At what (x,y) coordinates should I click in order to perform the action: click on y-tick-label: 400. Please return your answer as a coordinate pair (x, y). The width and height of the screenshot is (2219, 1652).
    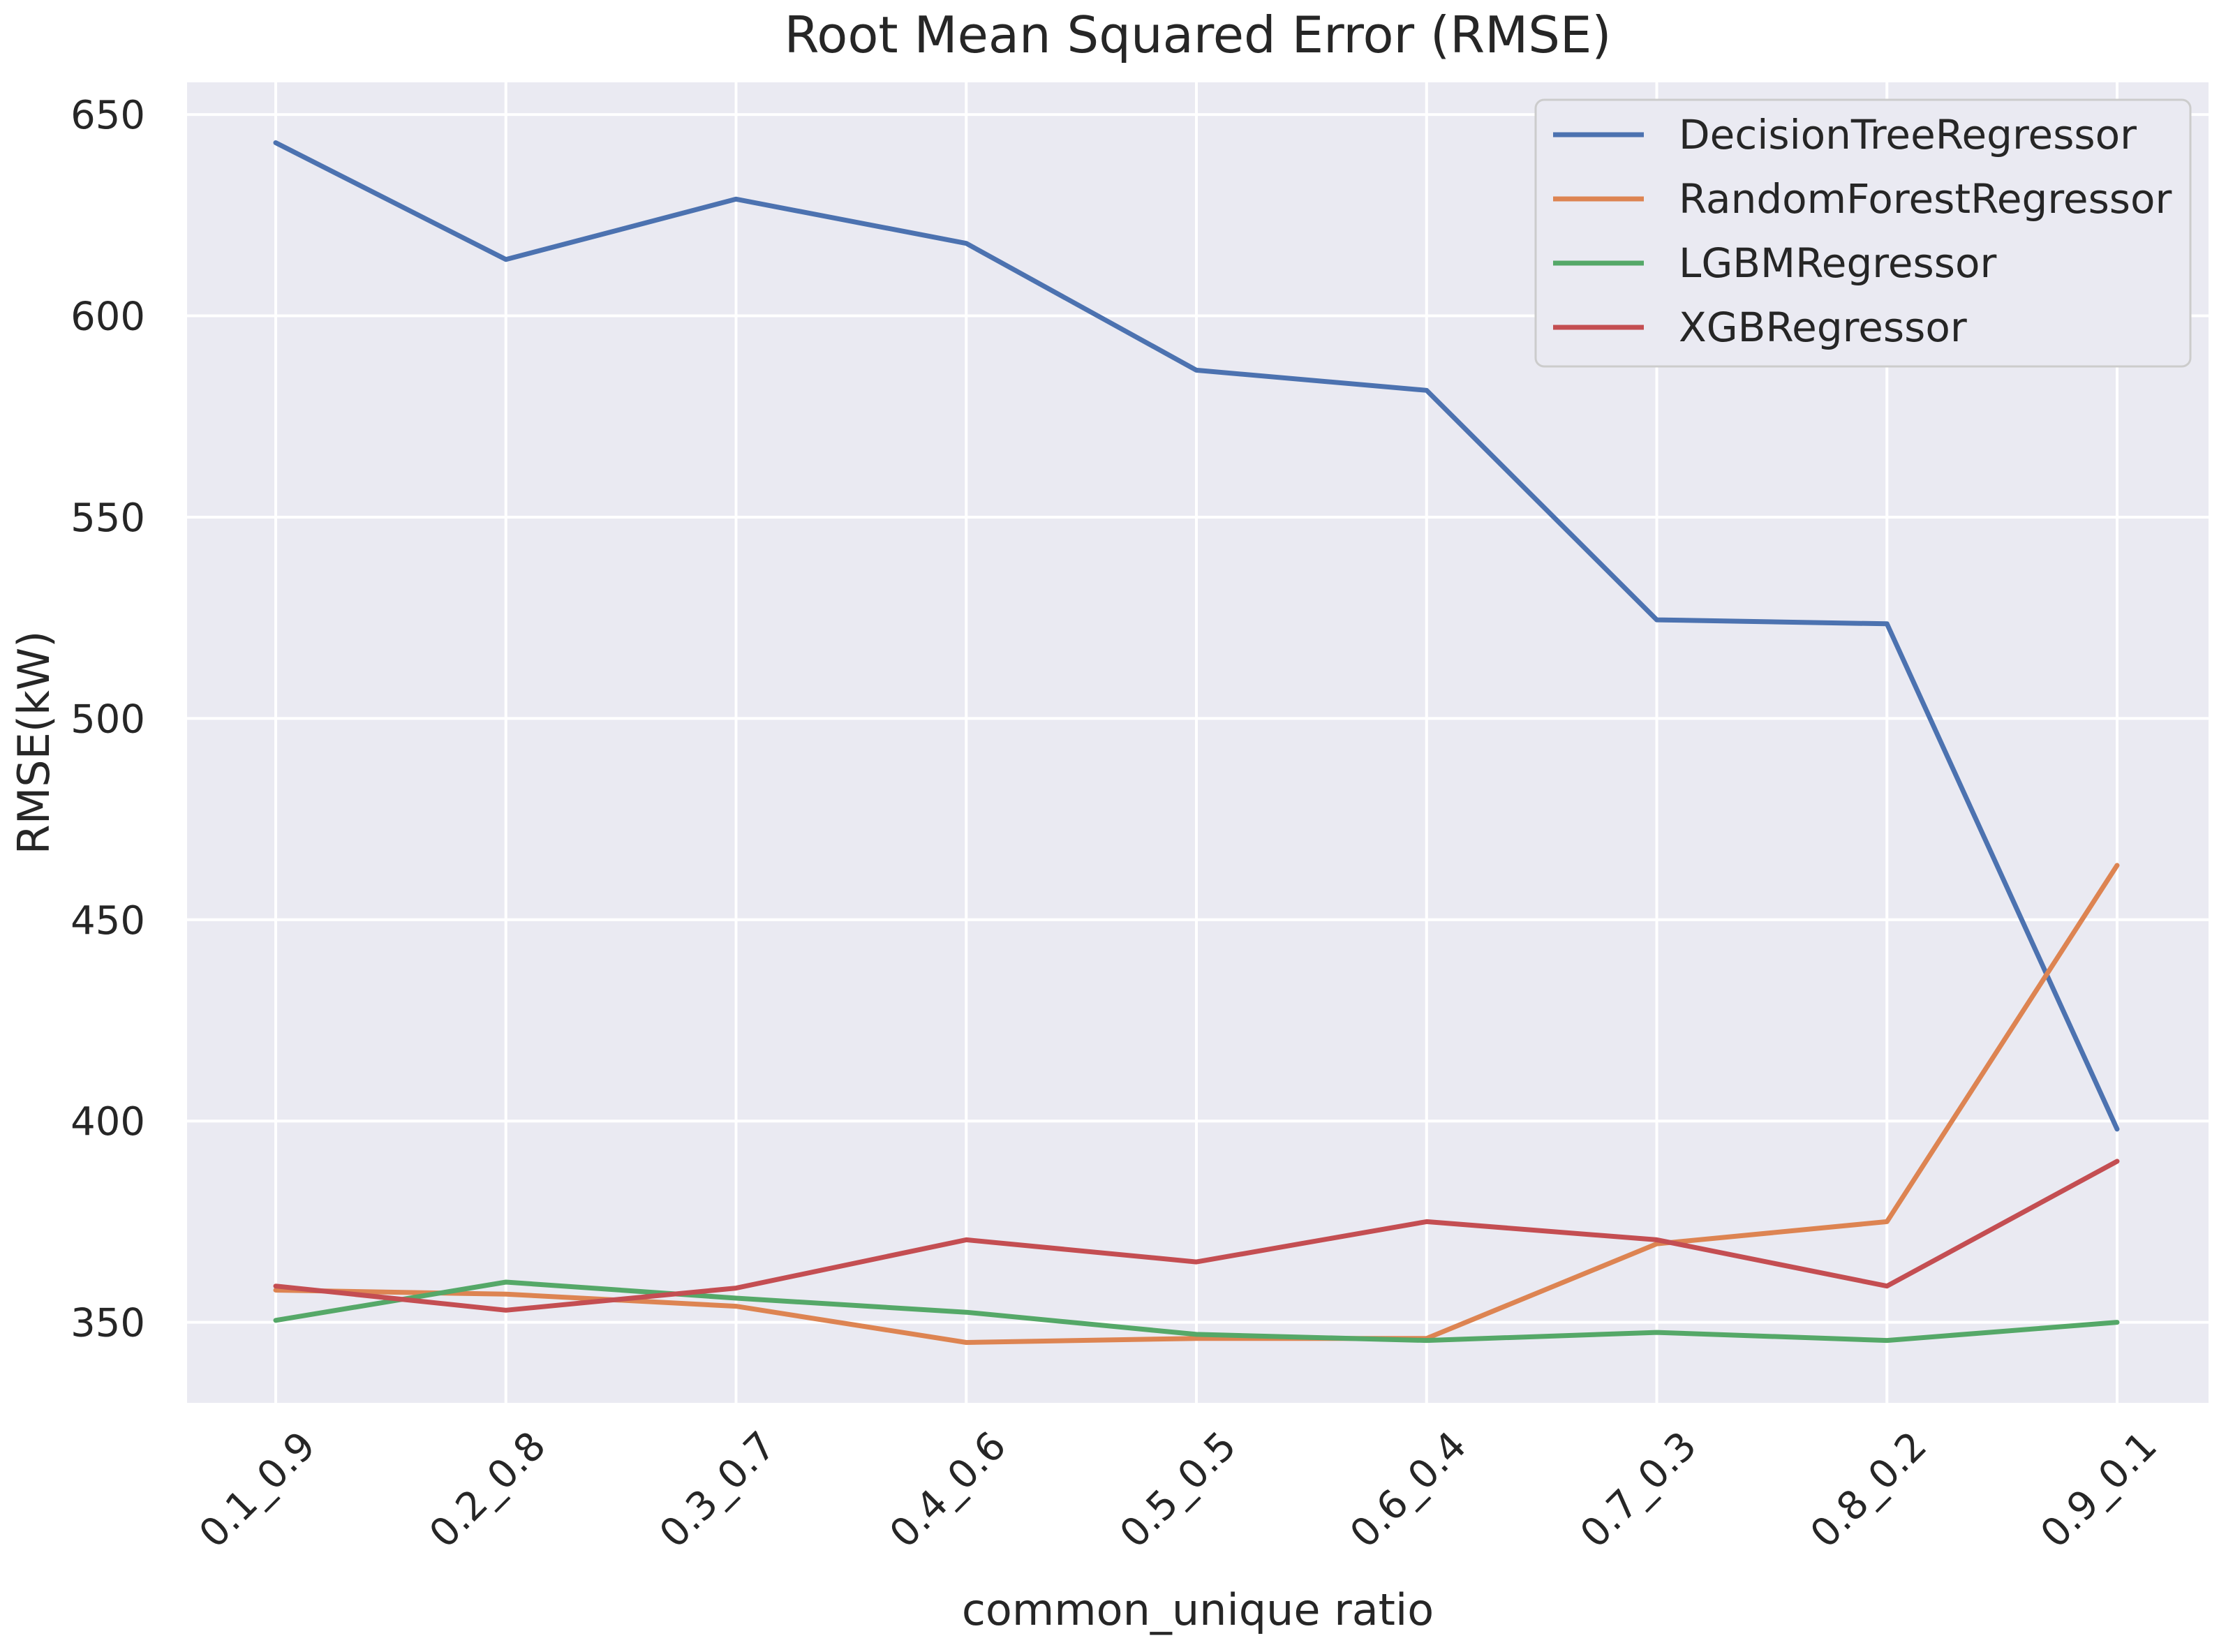
    Looking at the image, I should click on (107, 1122).